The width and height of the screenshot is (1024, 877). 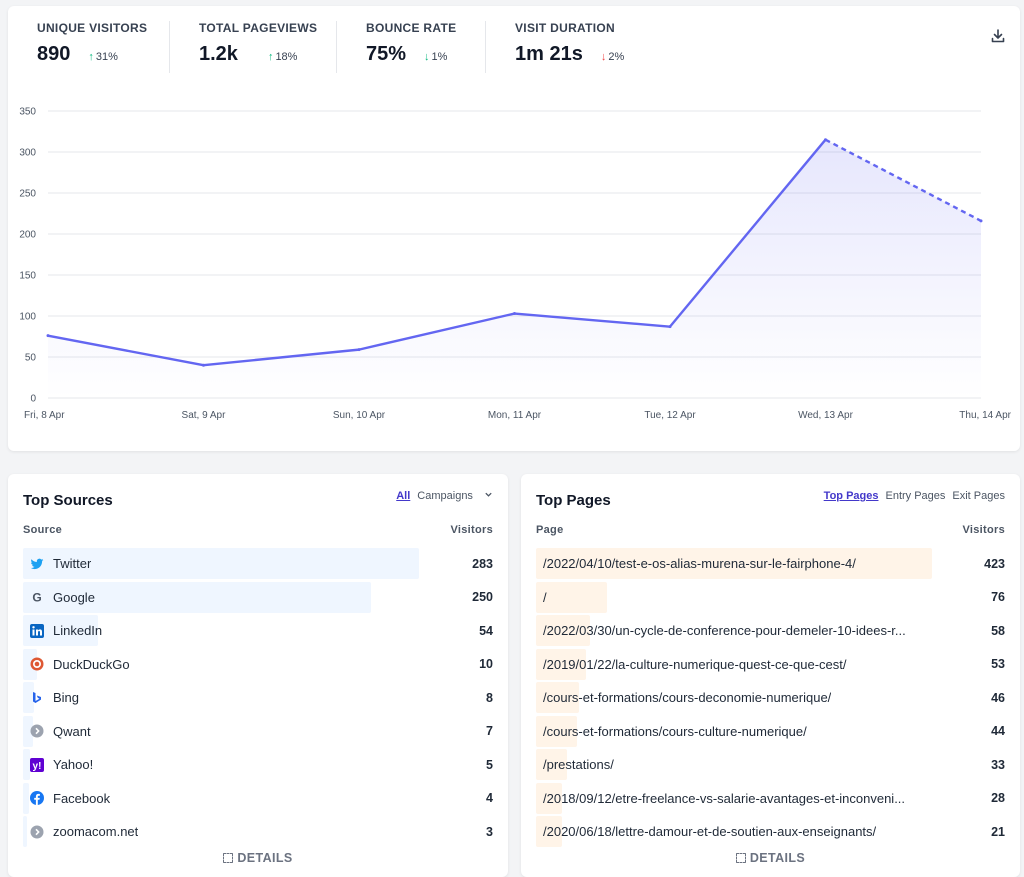 What do you see at coordinates (489, 831) in the screenshot?
I see `source-visitors: 3` at bounding box center [489, 831].